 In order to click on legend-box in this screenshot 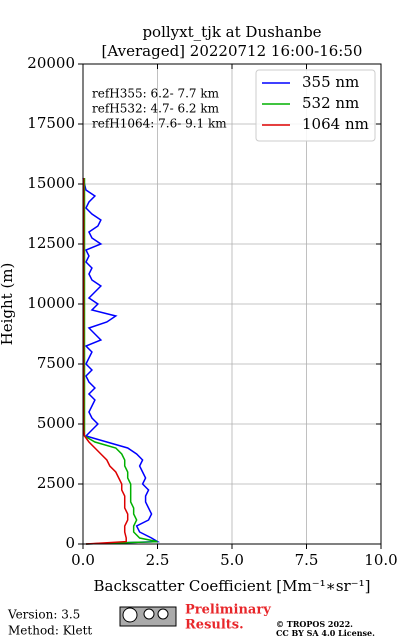, I will do `click(315, 105)`.